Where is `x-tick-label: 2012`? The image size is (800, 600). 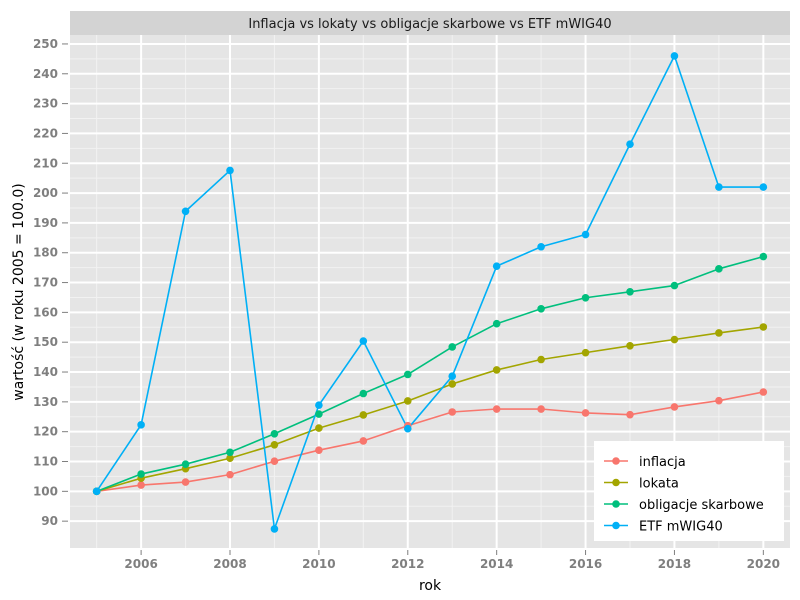
x-tick-label: 2012 is located at coordinates (407, 564).